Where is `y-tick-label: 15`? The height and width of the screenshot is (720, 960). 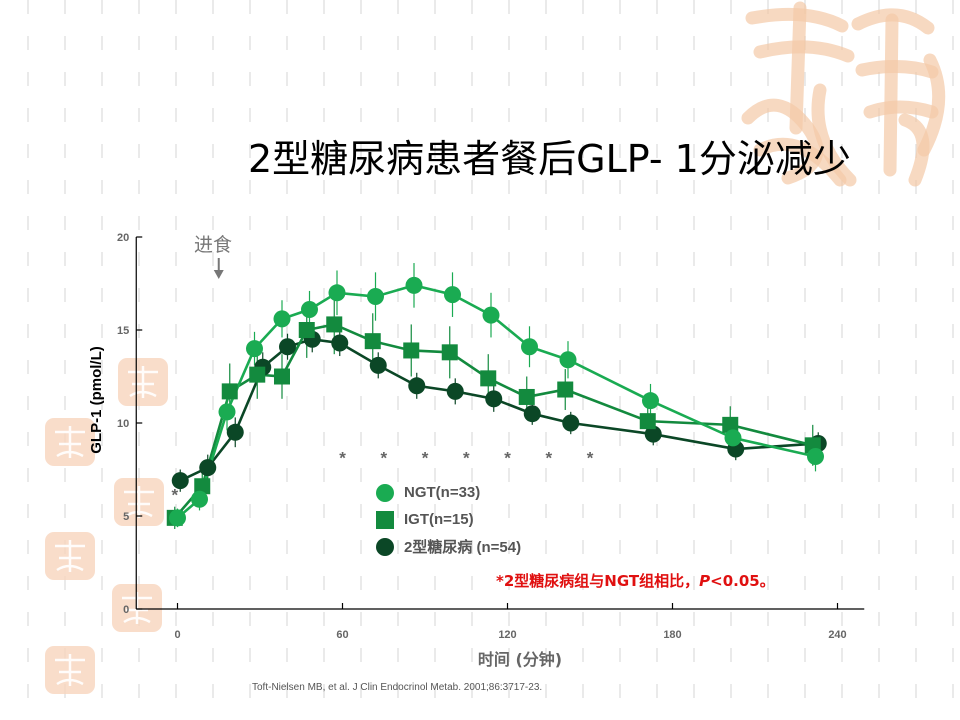 y-tick-label: 15 is located at coordinates (123, 331).